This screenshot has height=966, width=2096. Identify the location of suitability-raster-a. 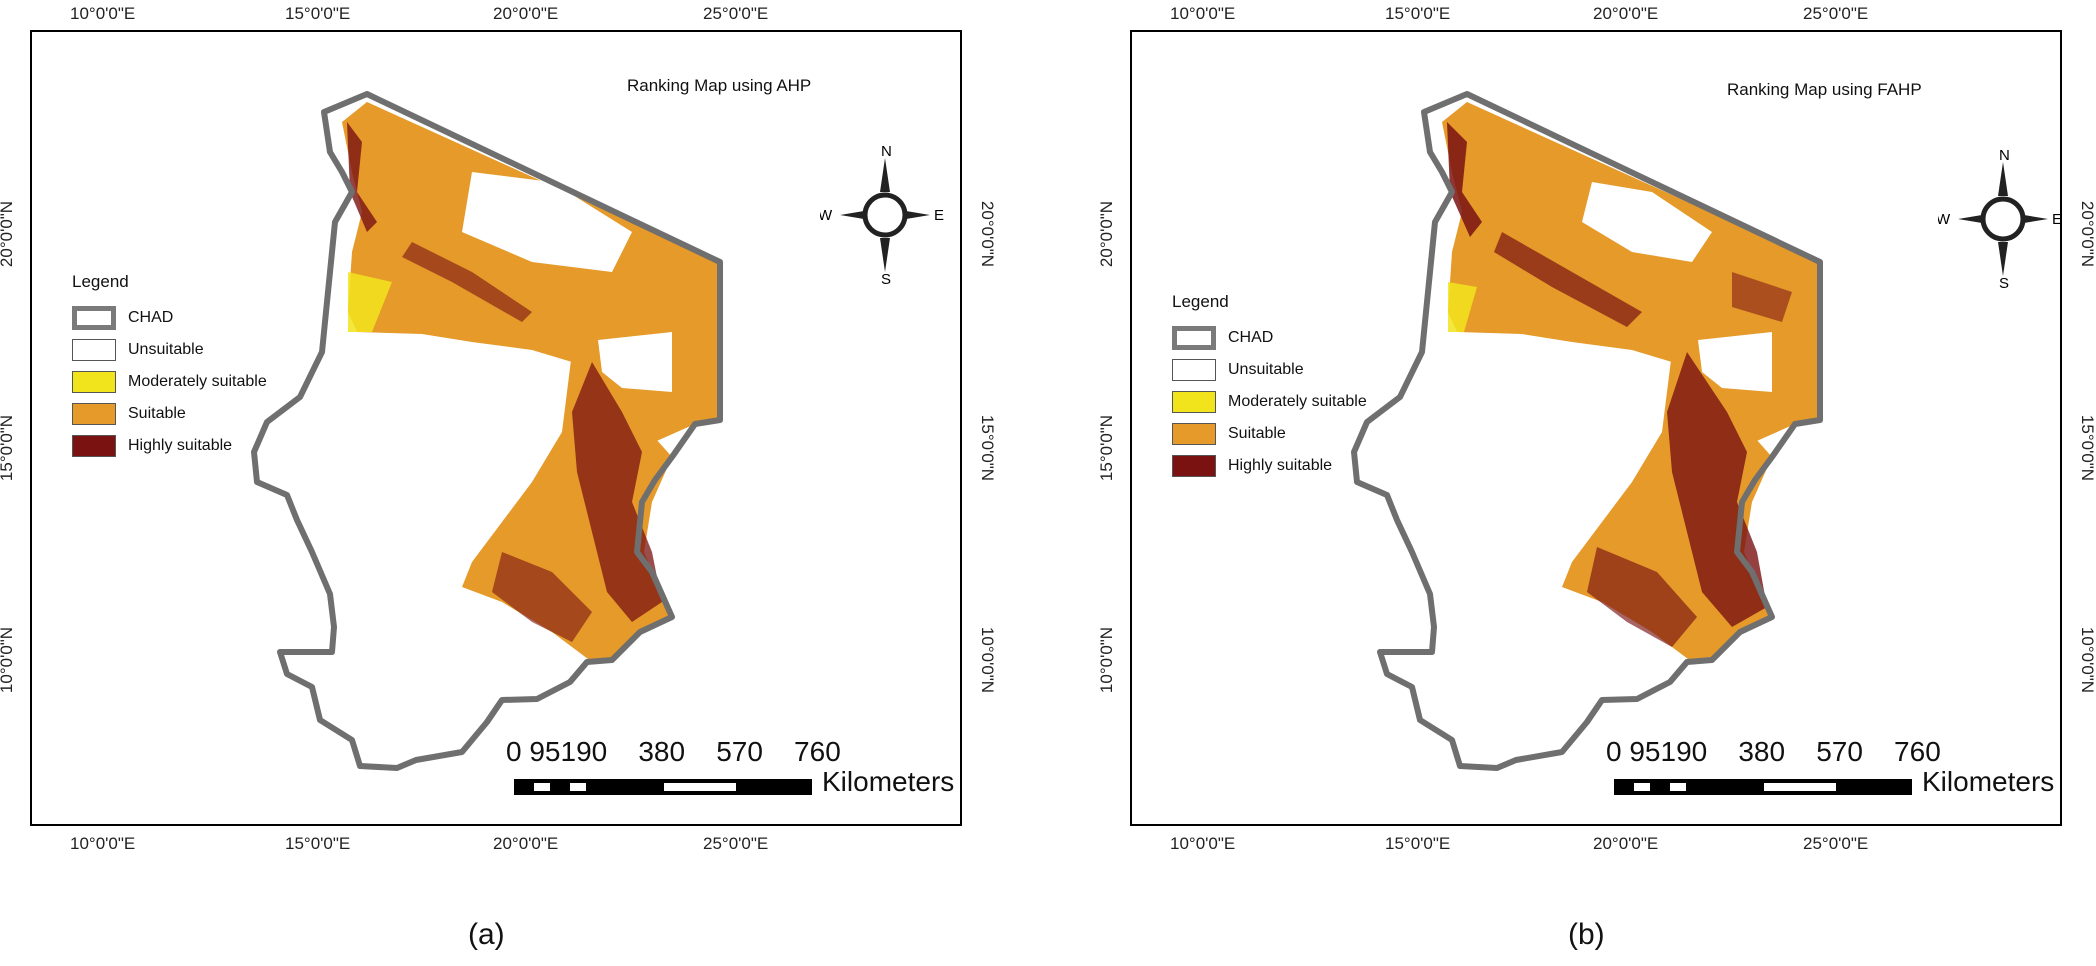
(531, 382).